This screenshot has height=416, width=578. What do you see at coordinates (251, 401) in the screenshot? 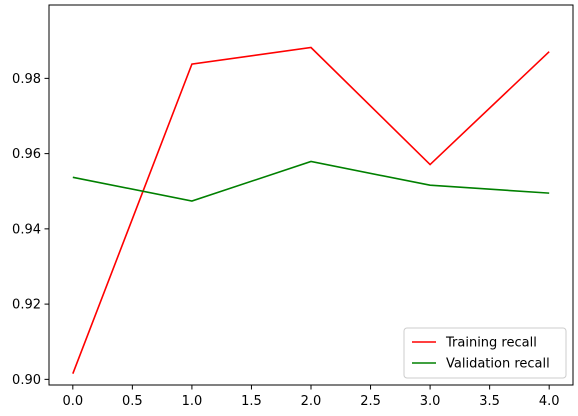
I see `x-tick-label: 1.5` at bounding box center [251, 401].